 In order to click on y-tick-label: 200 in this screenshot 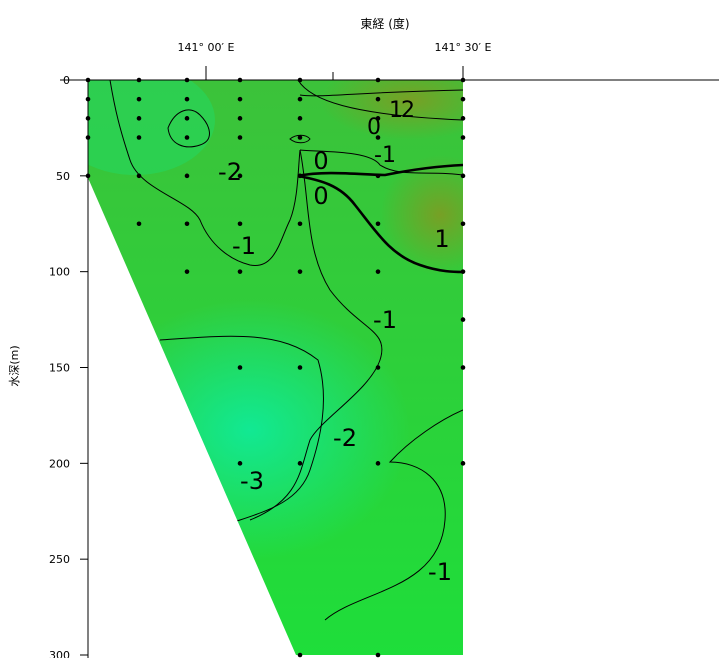, I will do `click(59, 463)`.